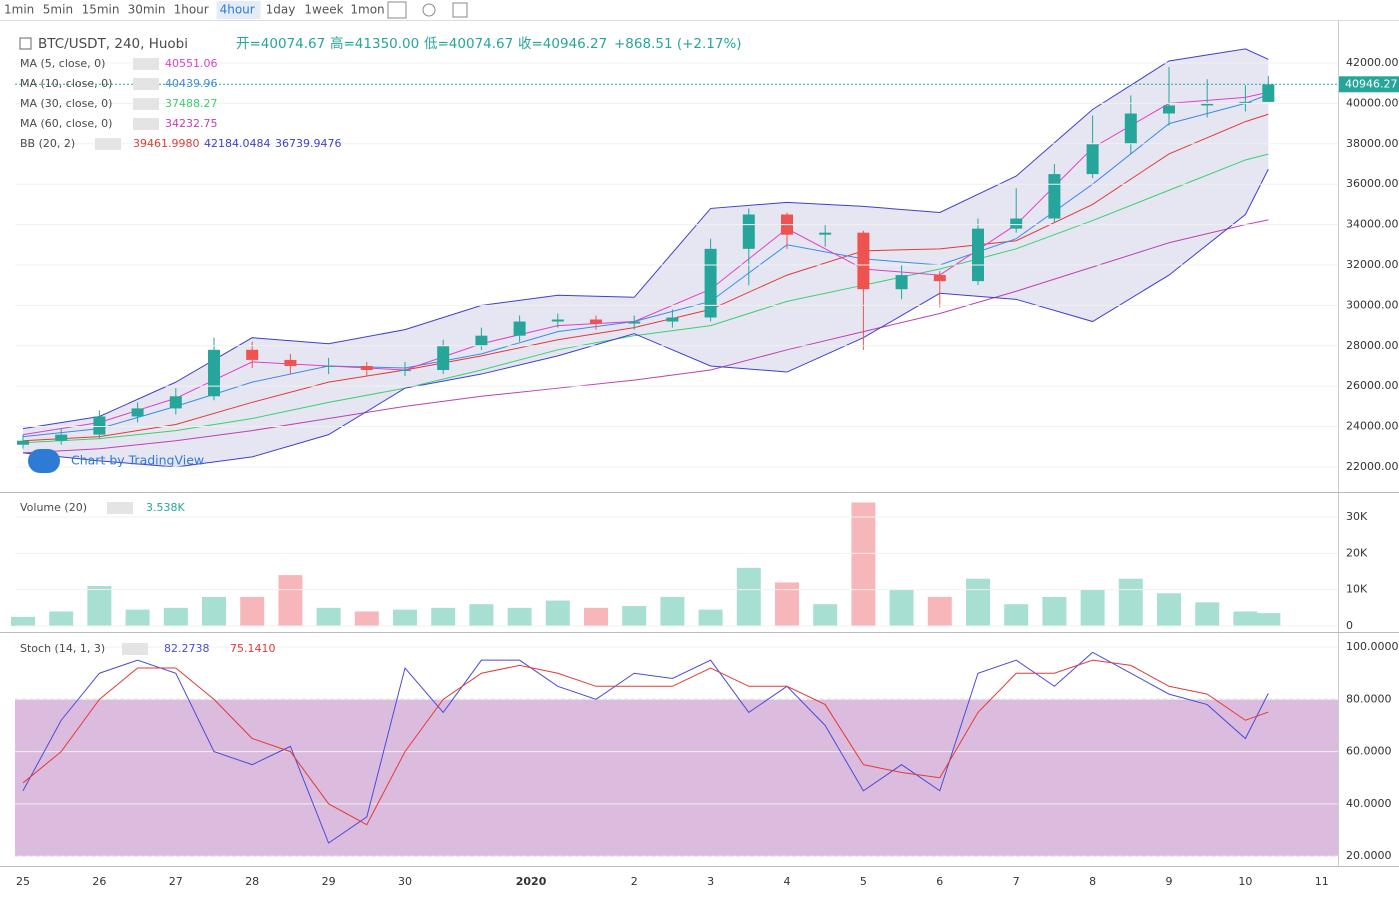 The height and width of the screenshot is (897, 1399). I want to click on collapse-icon, so click(25, 43).